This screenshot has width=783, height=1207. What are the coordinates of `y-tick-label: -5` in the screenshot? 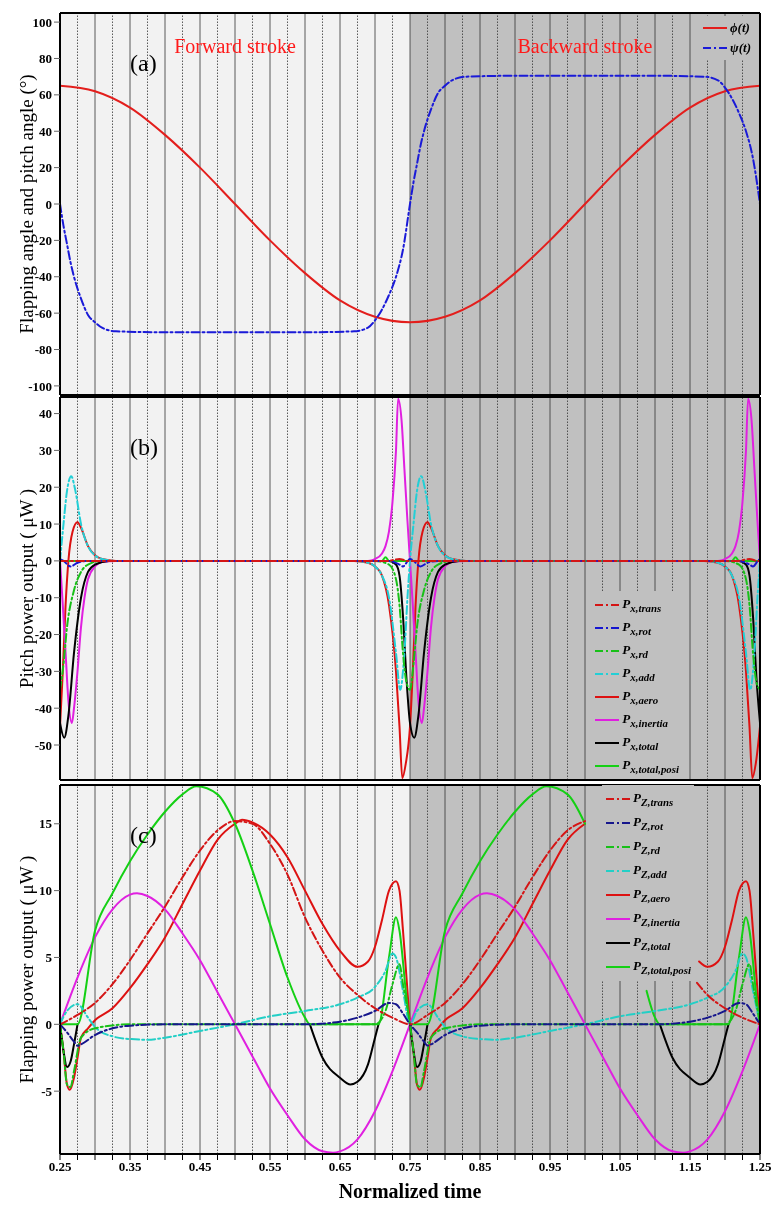 It's located at (47, 1091).